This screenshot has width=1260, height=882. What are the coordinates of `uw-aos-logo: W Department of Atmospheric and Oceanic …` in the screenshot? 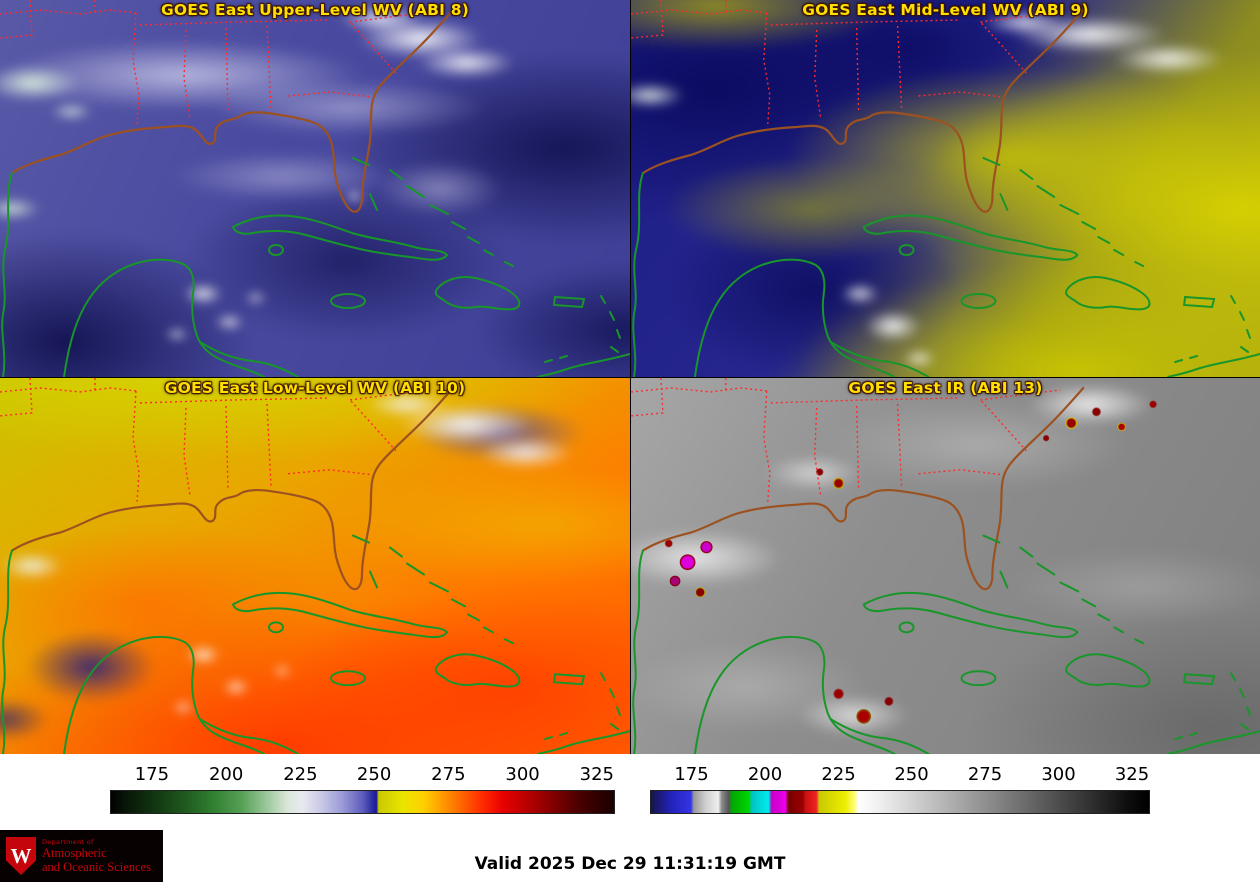 It's located at (81, 856).